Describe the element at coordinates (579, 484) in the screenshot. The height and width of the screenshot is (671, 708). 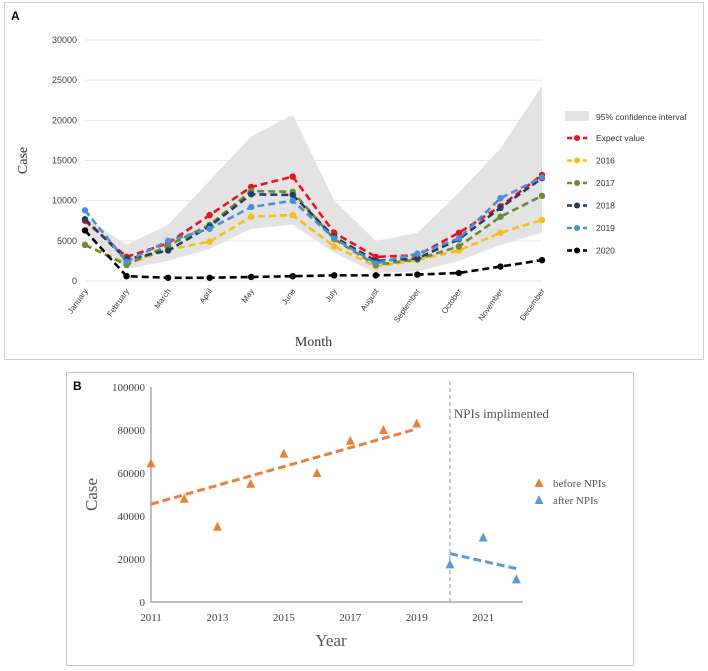
I see `legend-label-b: before NPIs` at that location.